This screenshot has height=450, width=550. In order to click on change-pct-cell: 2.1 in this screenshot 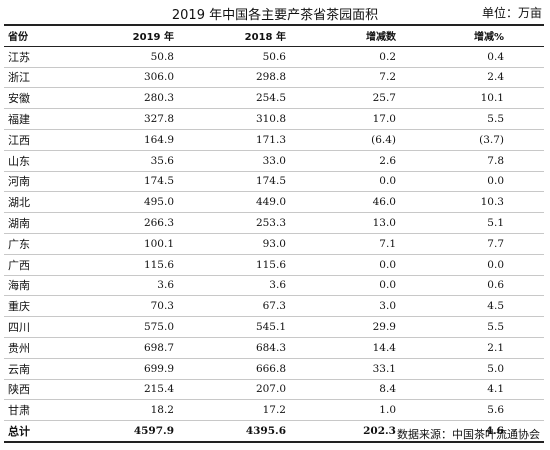, I will do `click(490, 348)`.